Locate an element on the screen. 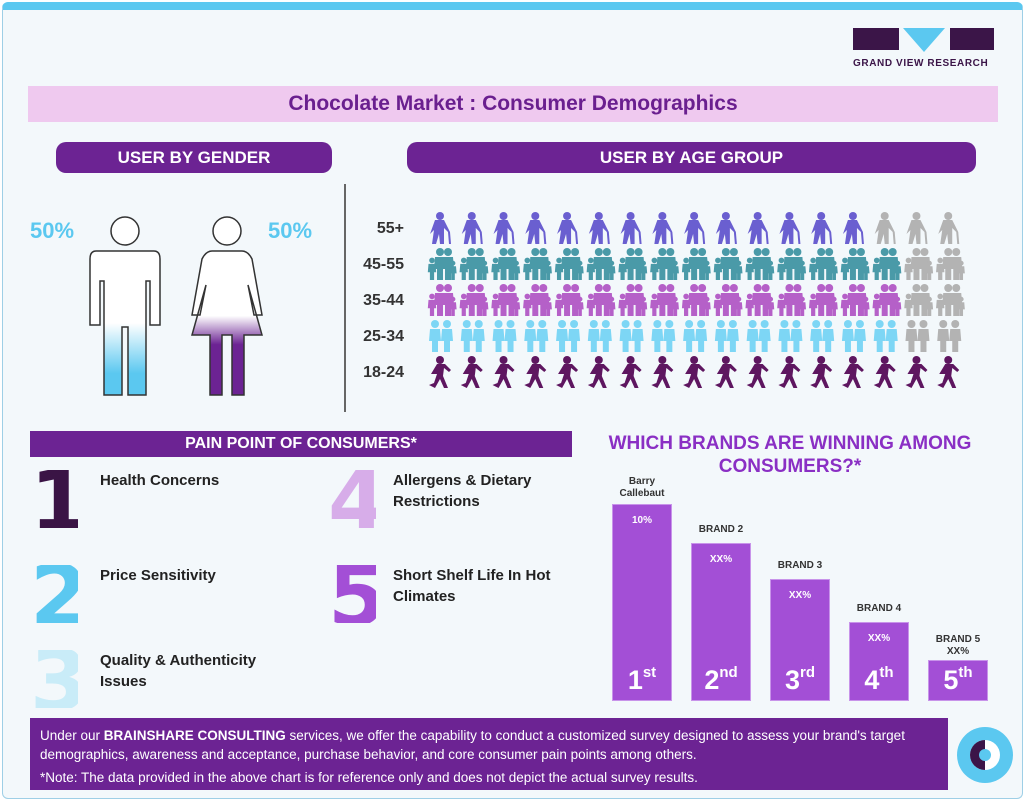  pain-point-label: Short Shelf Life In Hot Climates is located at coordinates (472, 586).